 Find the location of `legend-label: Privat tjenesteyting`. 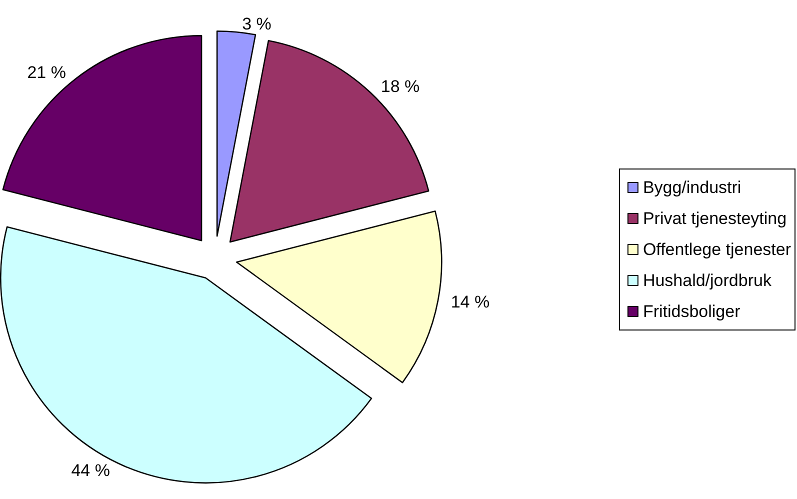

legend-label: Privat tjenesteyting is located at coordinates (714, 218).